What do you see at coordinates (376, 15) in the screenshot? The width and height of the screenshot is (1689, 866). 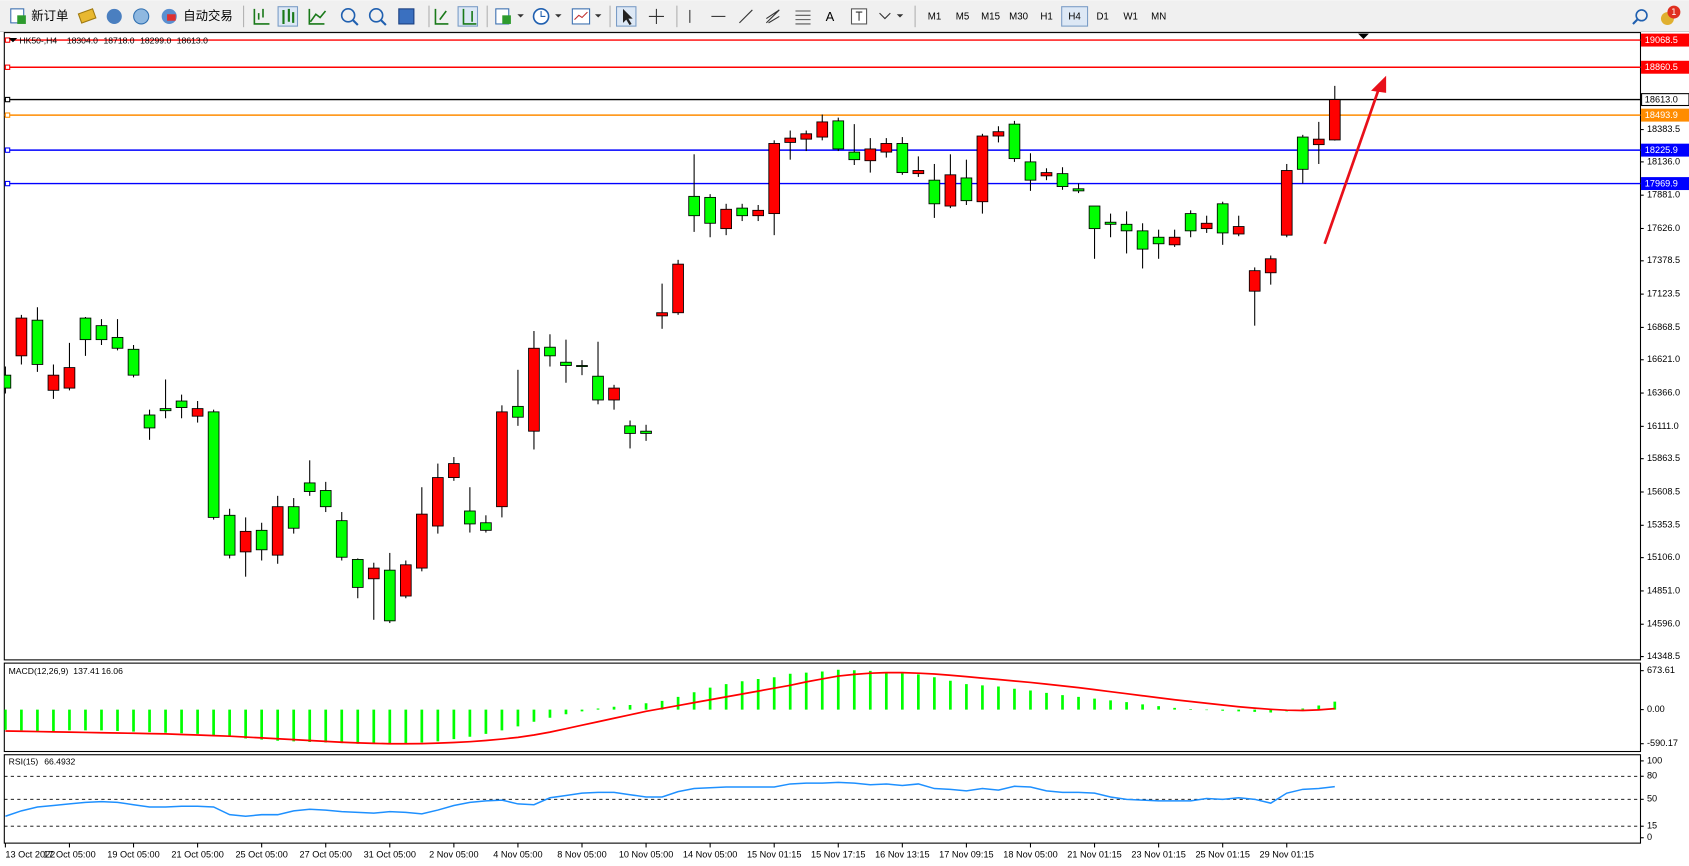 I see `icon-zoom-out` at bounding box center [376, 15].